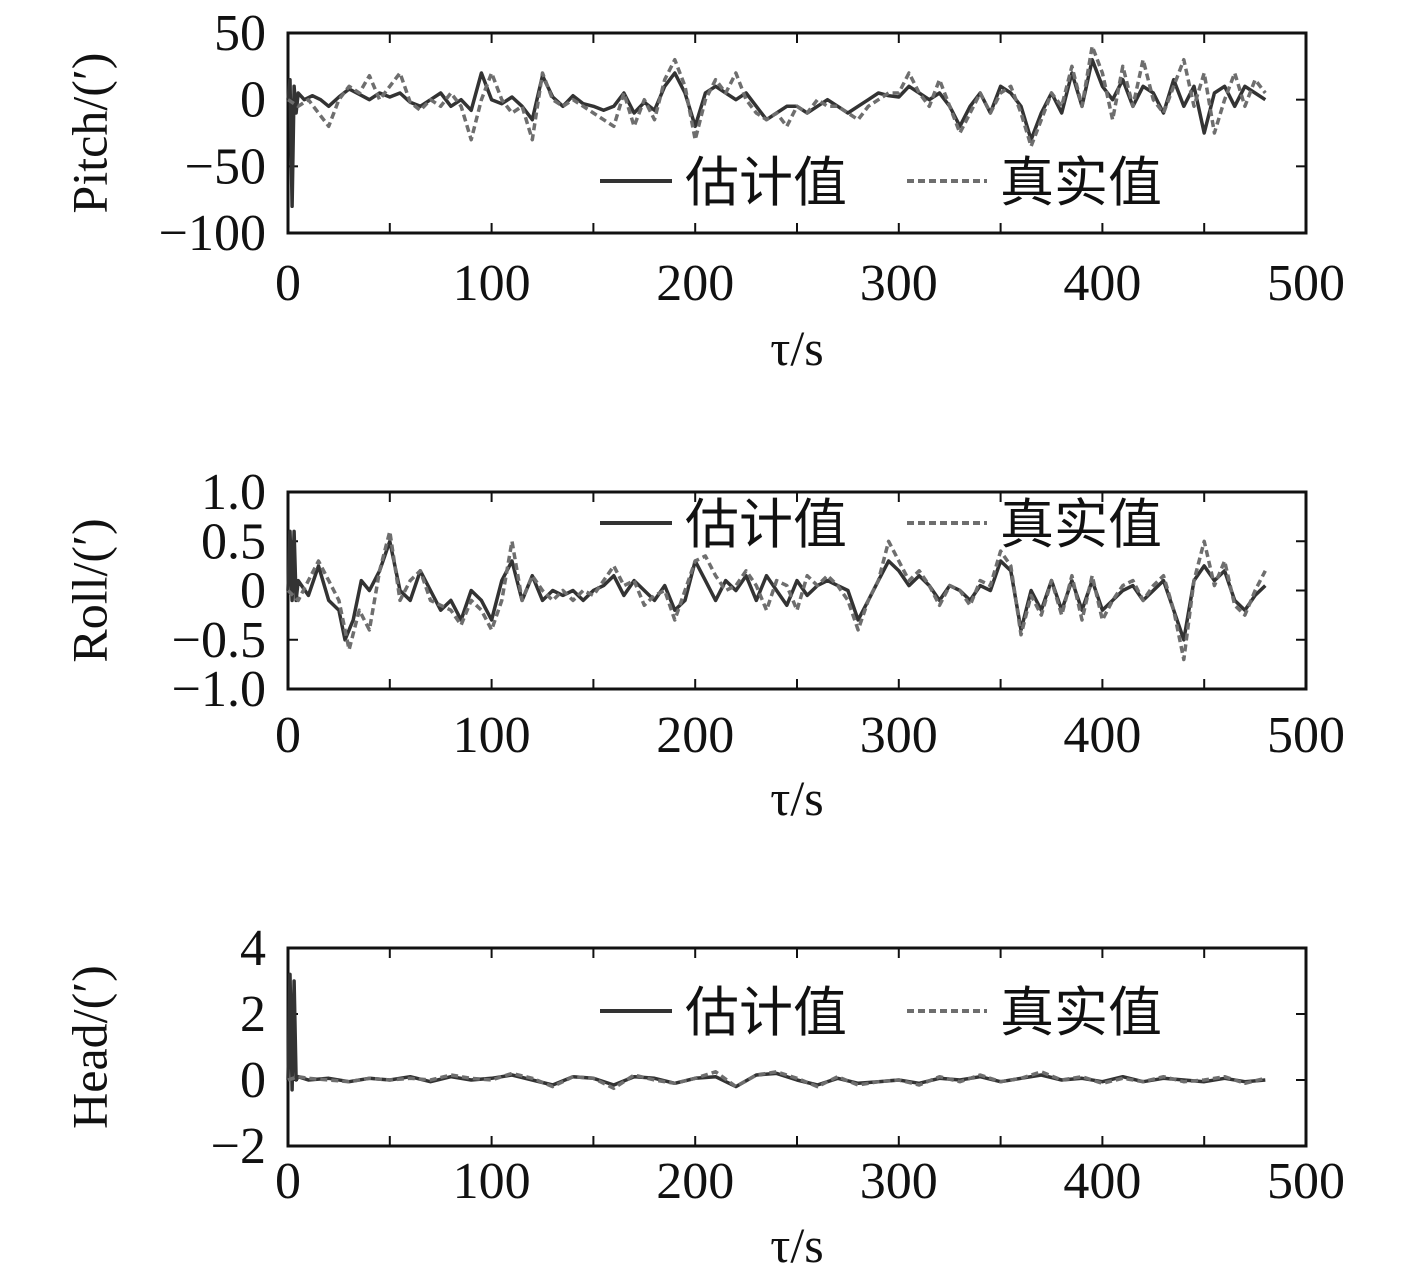  I want to click on y-tick-label: 0.5, so click(233, 541).